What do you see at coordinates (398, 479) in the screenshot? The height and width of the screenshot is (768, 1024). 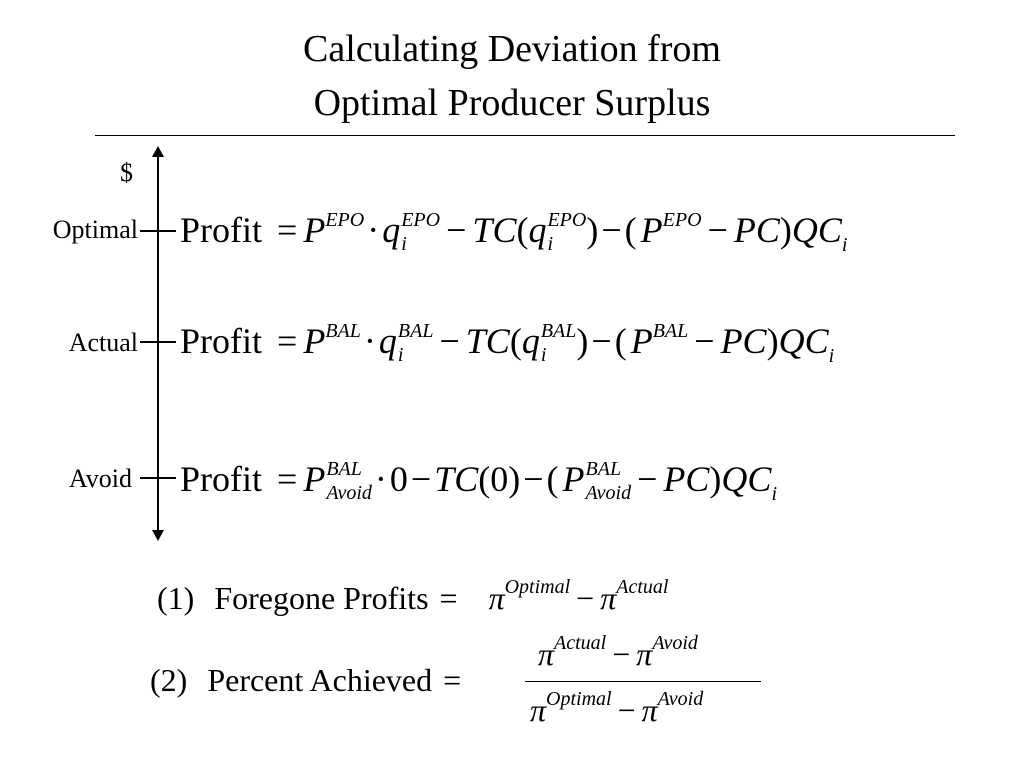 I see `eq-zero: 0` at bounding box center [398, 479].